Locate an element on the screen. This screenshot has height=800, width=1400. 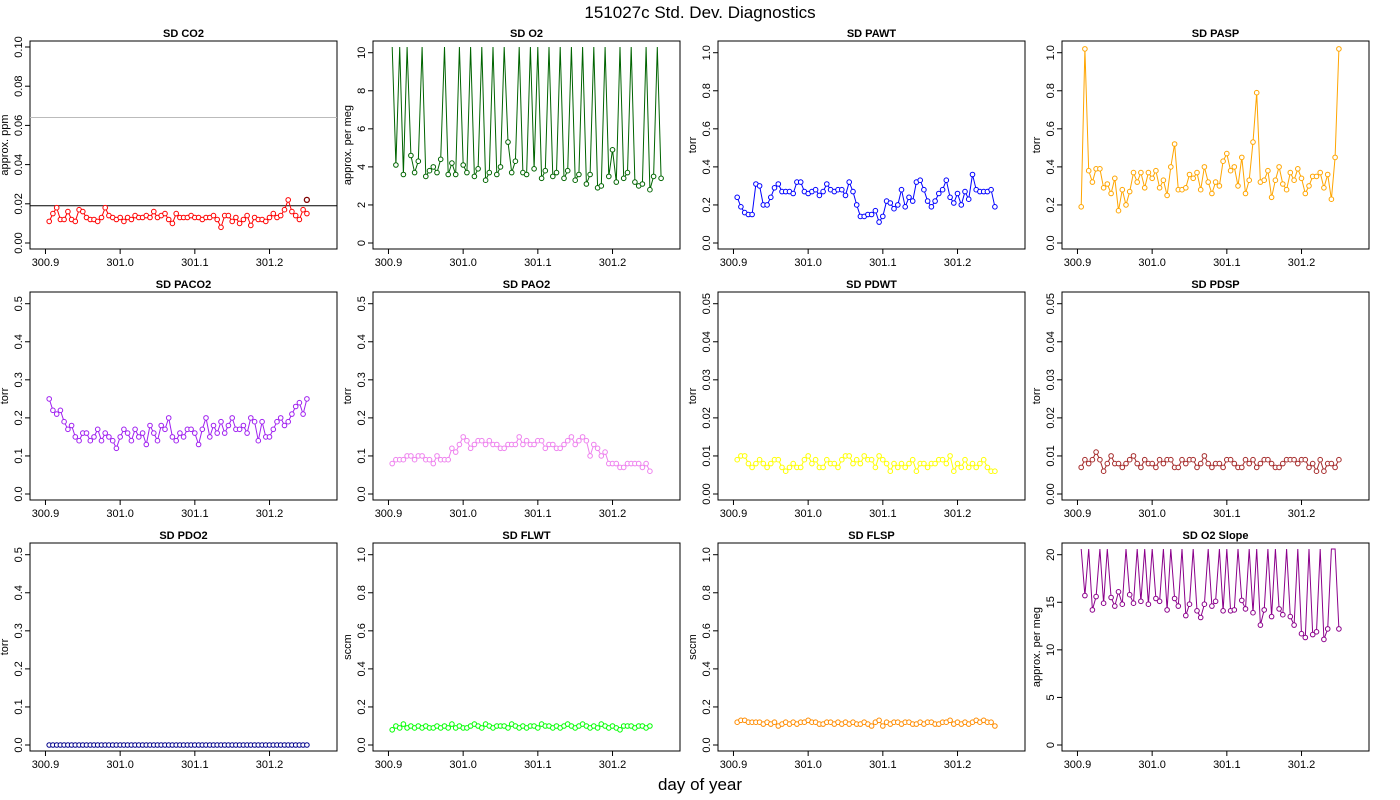
y-tick-label: 5 is located at coordinates (1051, 697).